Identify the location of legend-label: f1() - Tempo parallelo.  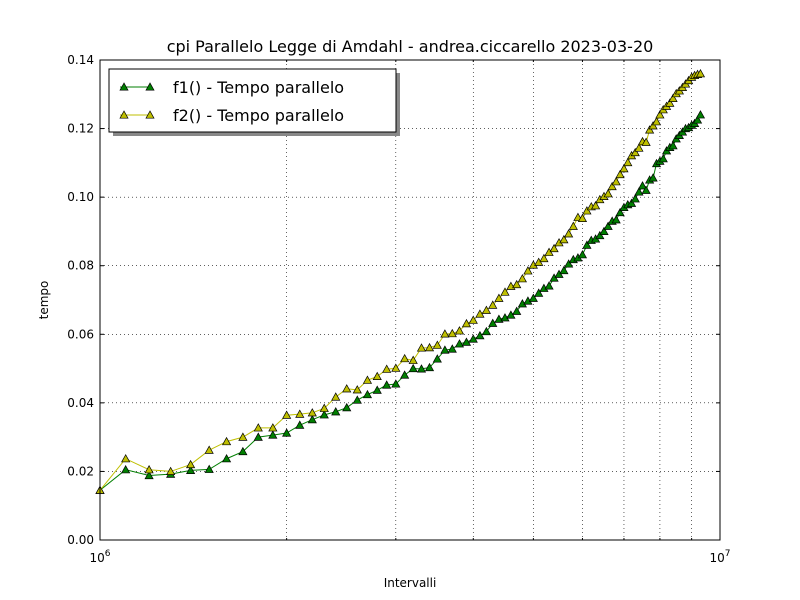
(258, 87).